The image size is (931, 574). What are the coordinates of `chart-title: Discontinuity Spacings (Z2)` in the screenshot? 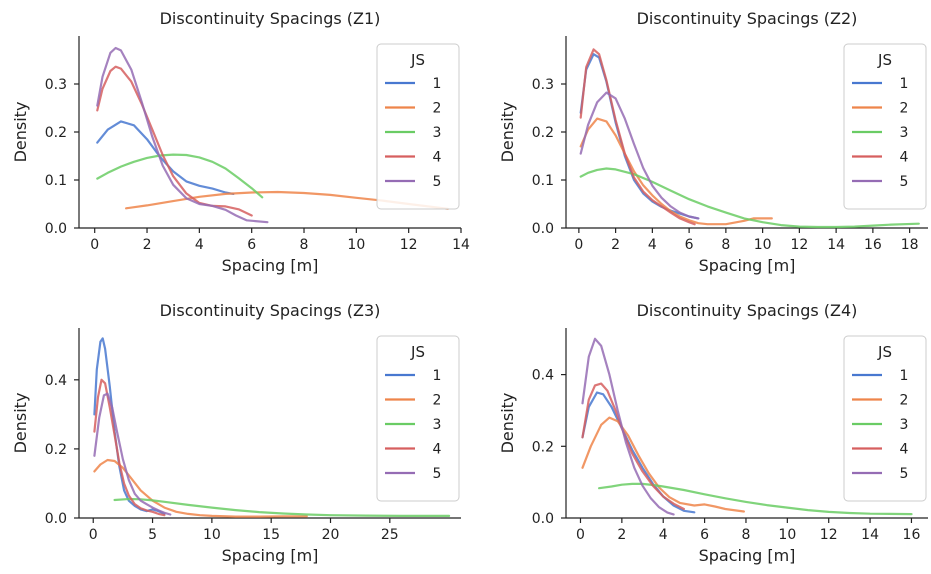 It's located at (747, 18).